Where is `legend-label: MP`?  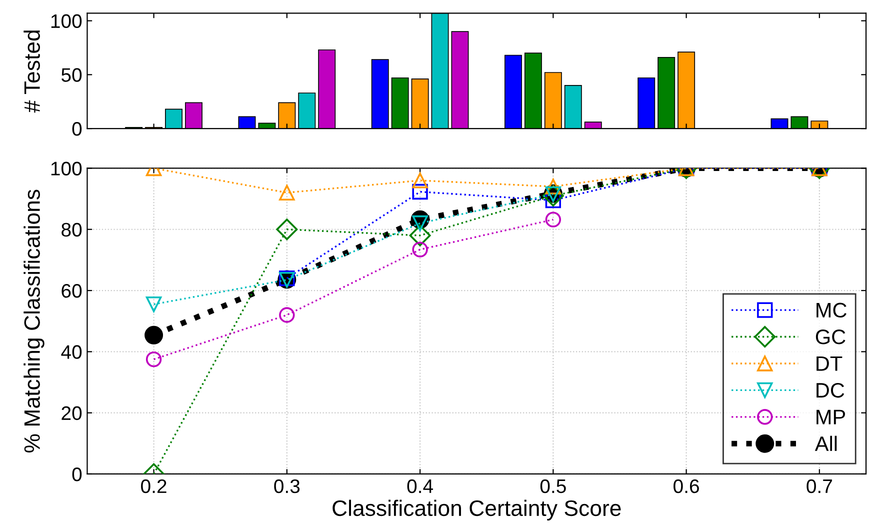
legend-label: MP is located at coordinates (831, 417).